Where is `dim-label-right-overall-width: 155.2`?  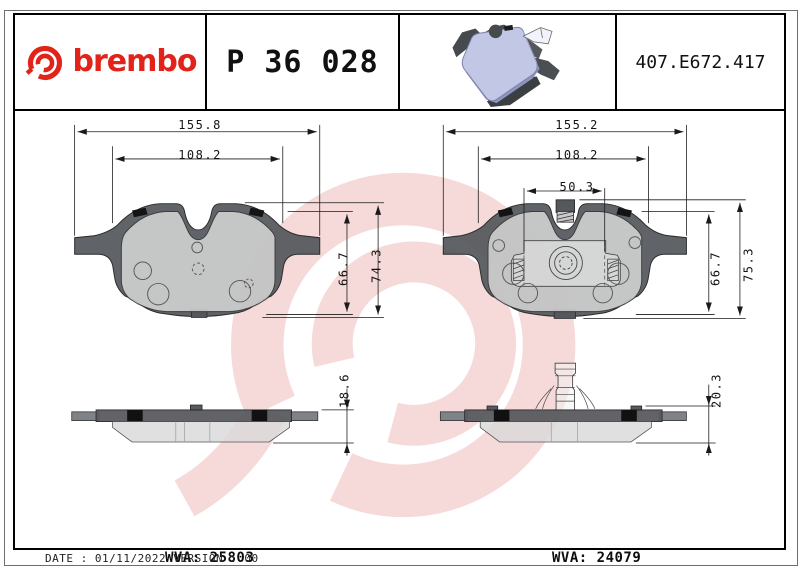
dim-label-right-overall-width: 155.2 is located at coordinates (577, 125).